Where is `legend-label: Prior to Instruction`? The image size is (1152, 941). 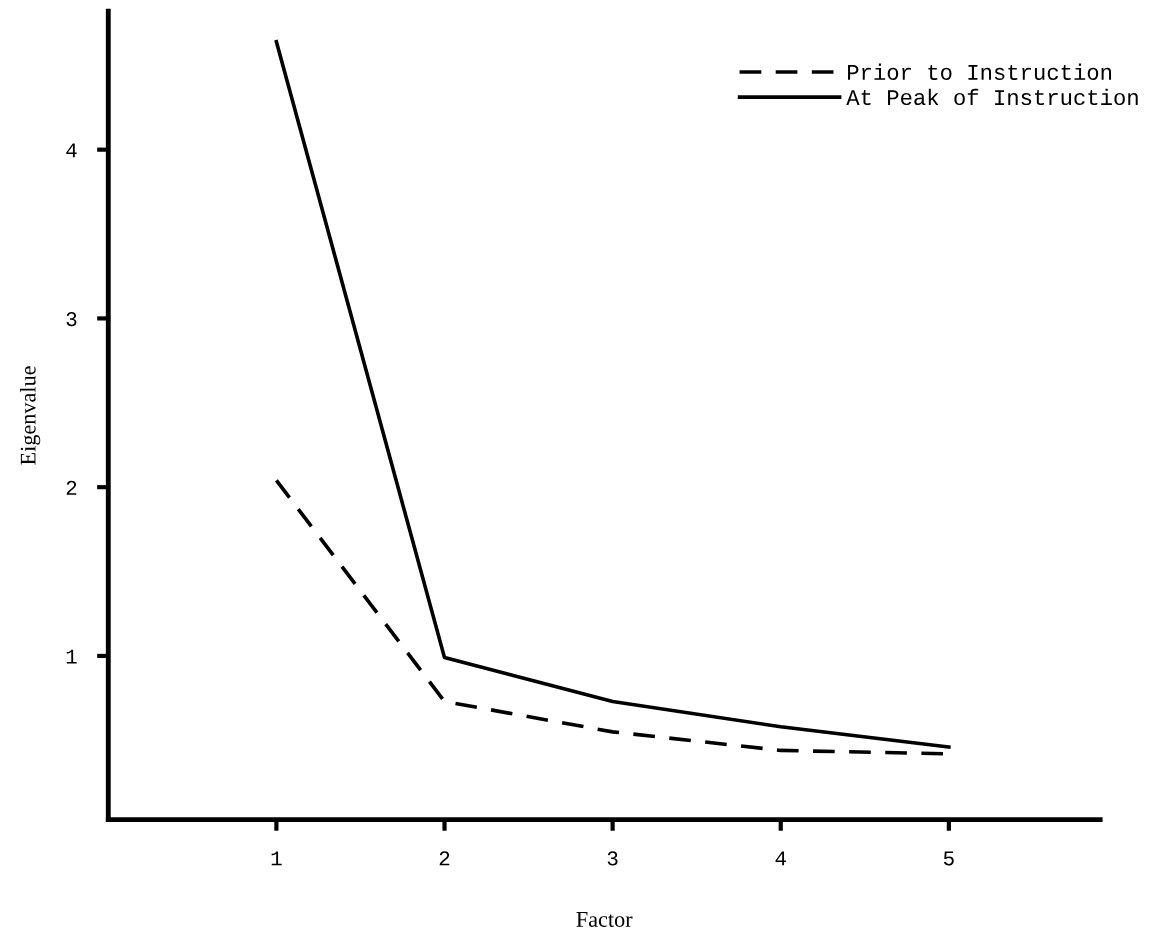 legend-label: Prior to Instruction is located at coordinates (980, 71).